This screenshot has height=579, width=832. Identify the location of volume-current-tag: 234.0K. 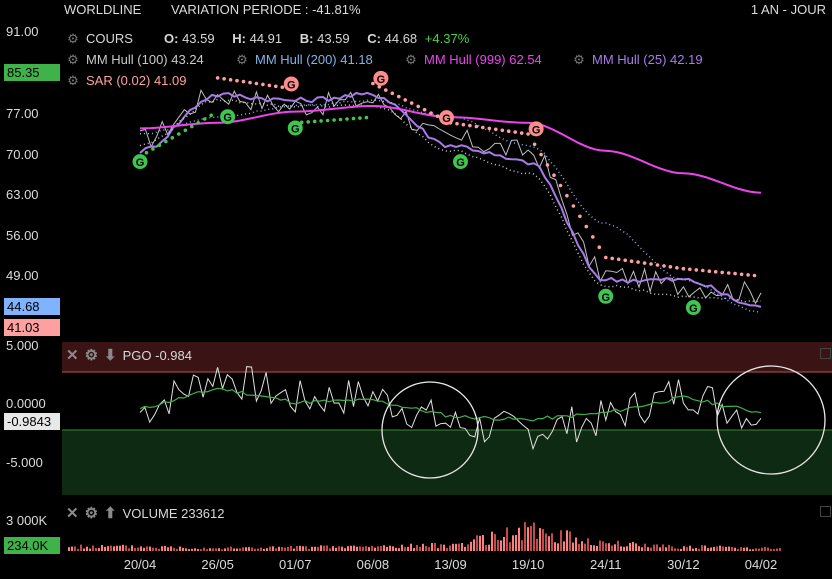
(32, 545).